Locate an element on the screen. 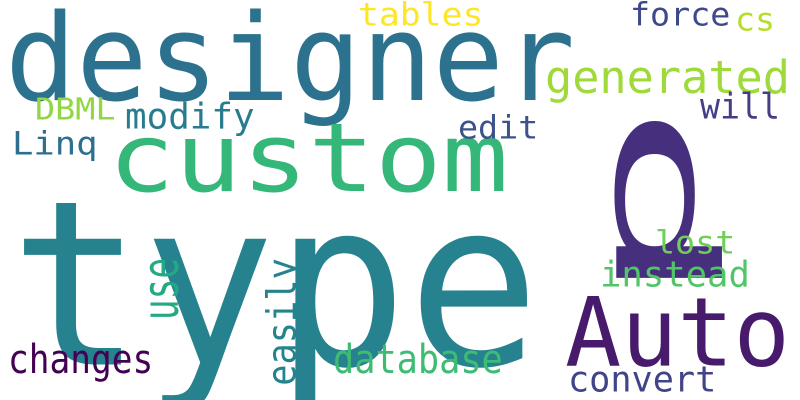 The image size is (800, 400). word-linq: Linq is located at coordinates (54, 143).